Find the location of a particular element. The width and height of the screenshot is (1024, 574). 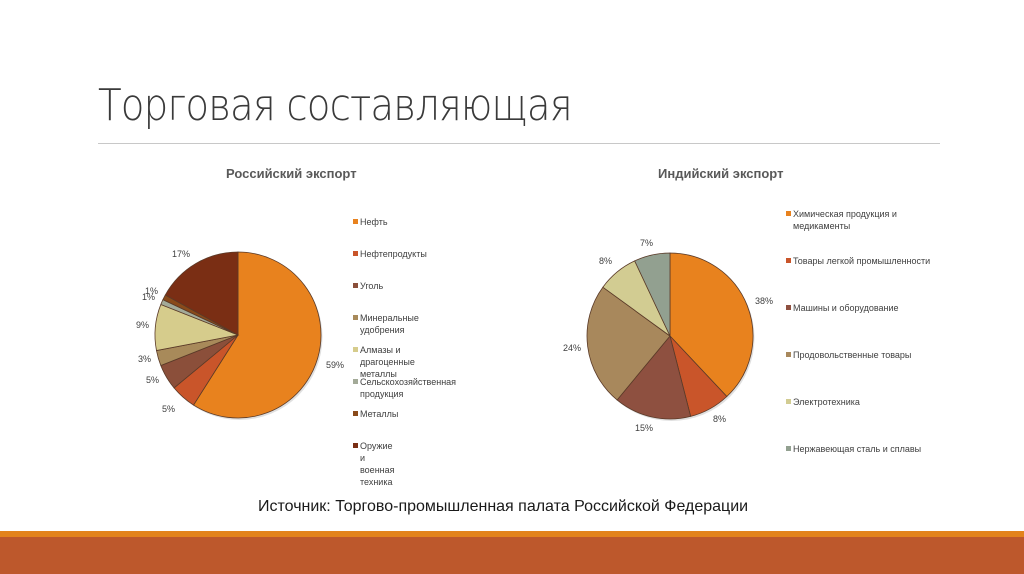

slice-label: 38% is located at coordinates (764, 301).